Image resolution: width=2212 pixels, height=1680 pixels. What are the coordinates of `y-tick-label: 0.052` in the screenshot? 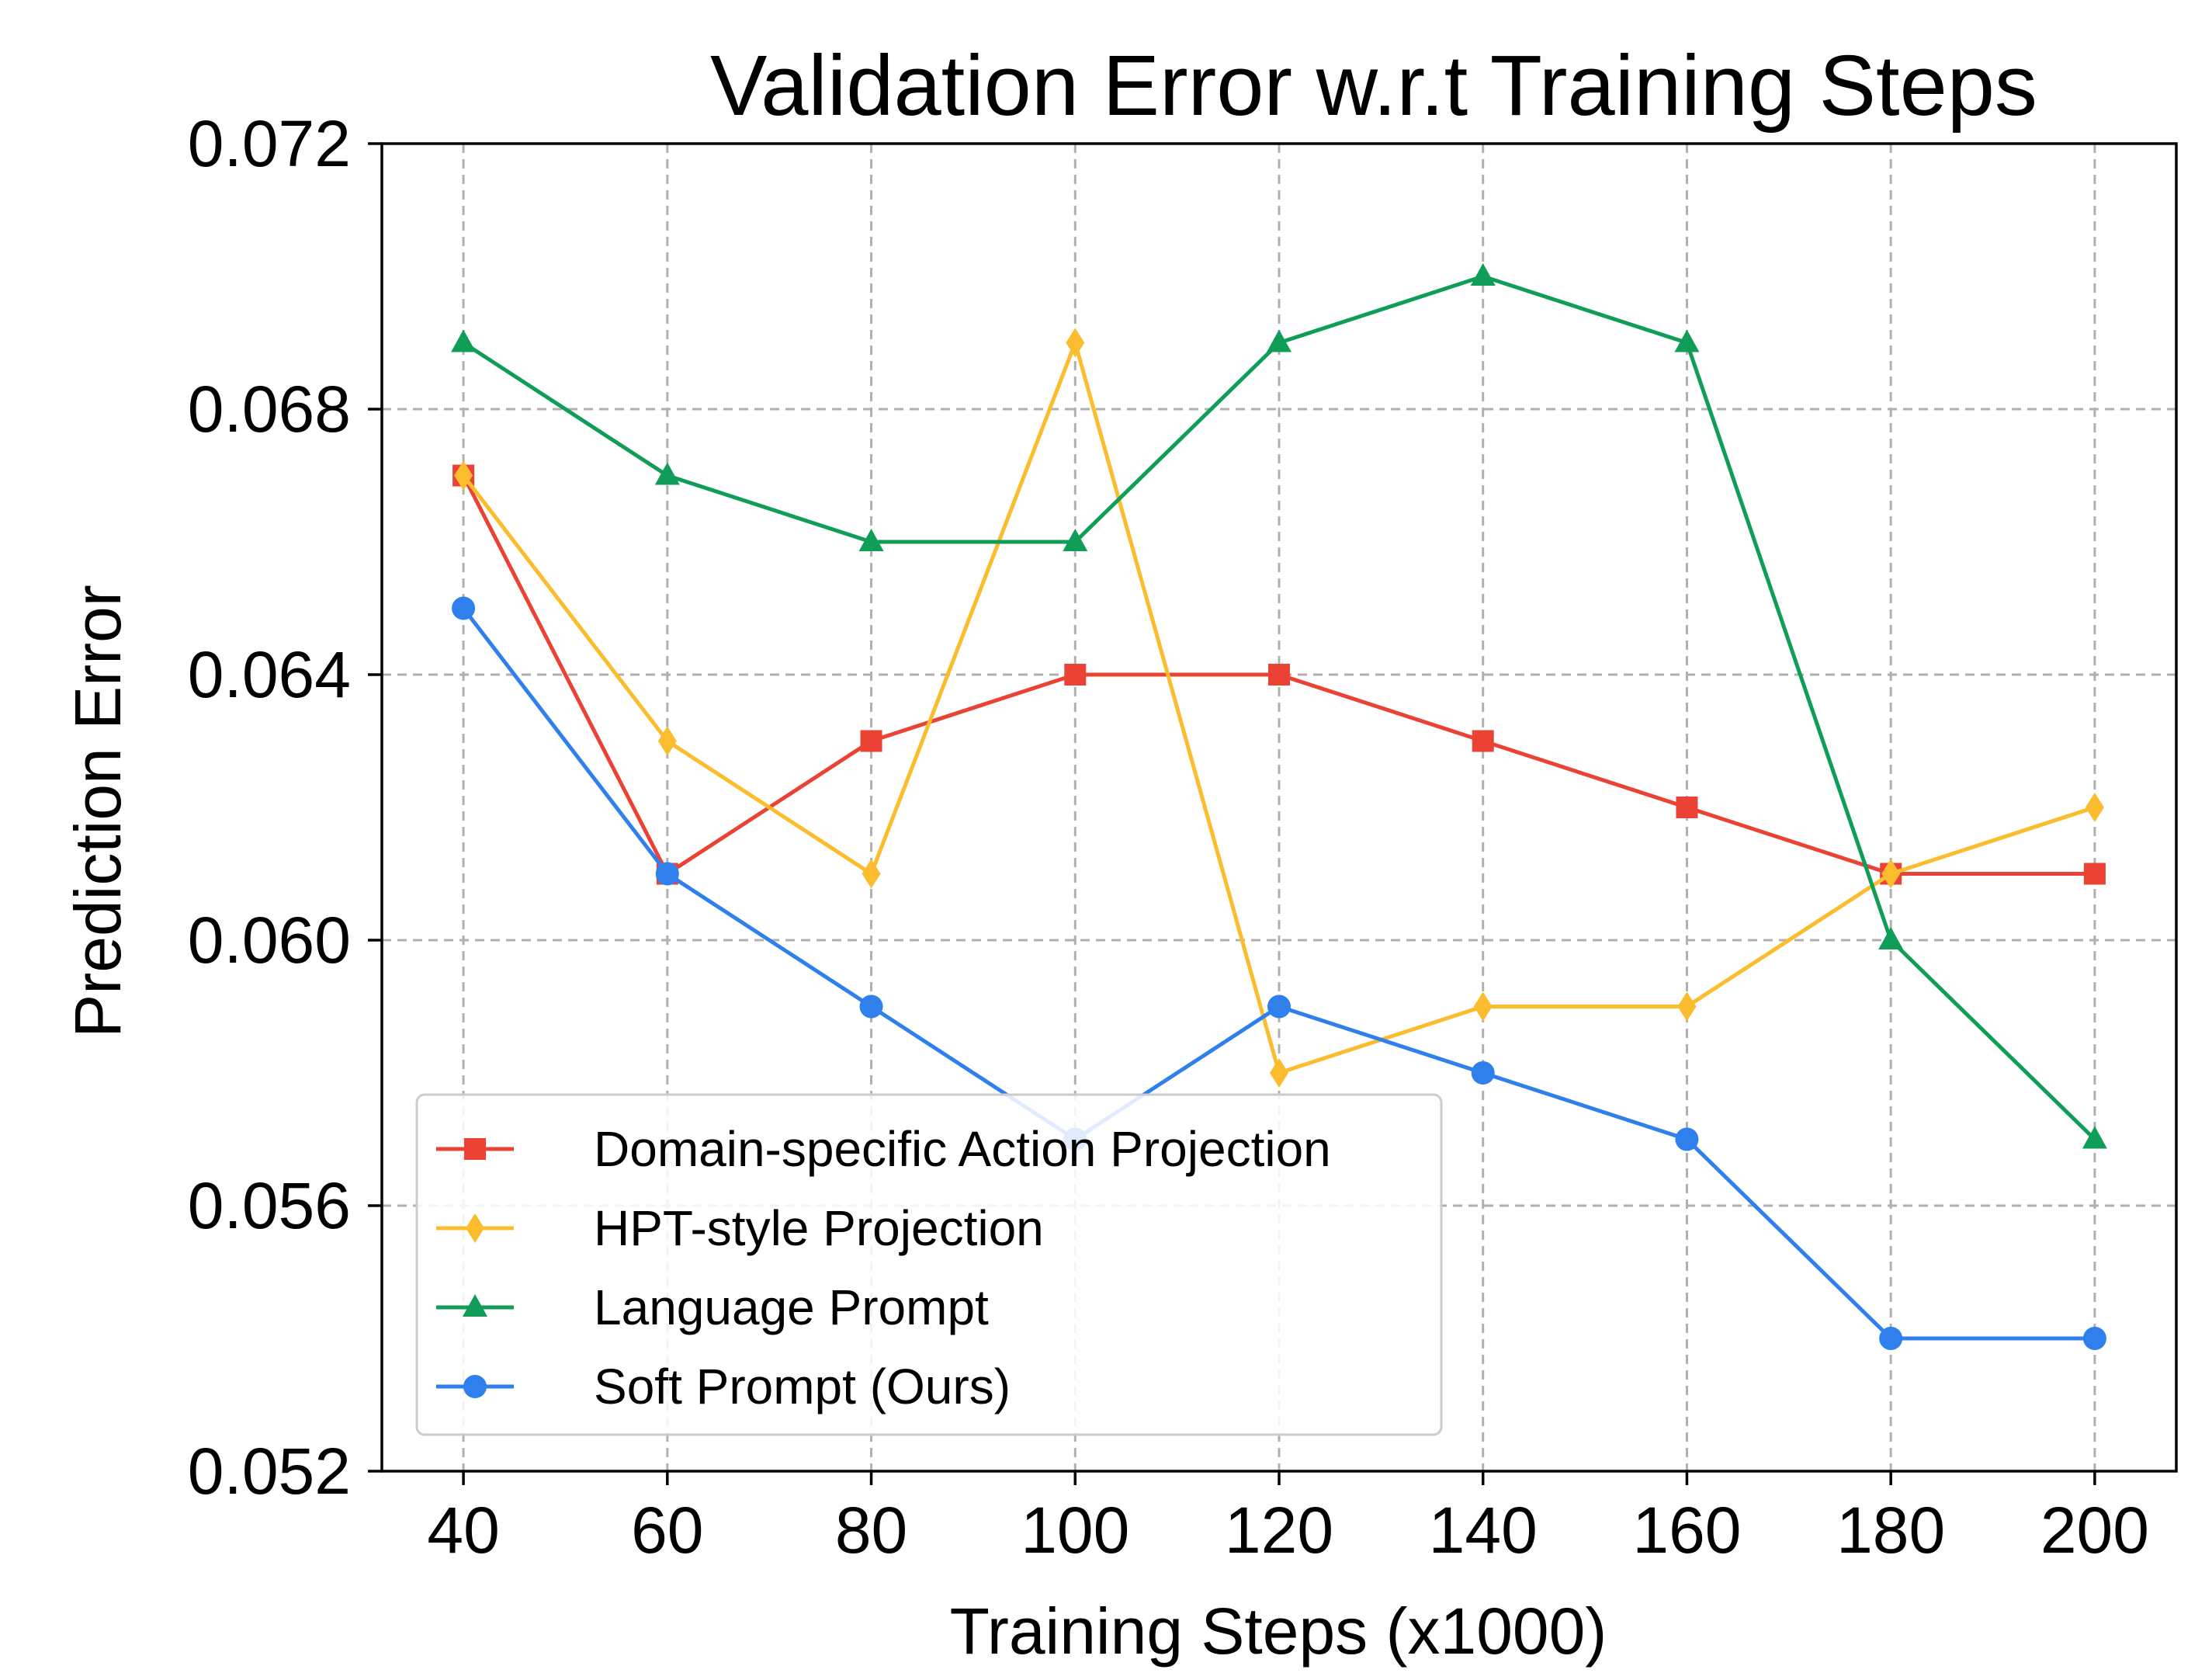 It's located at (270, 1471).